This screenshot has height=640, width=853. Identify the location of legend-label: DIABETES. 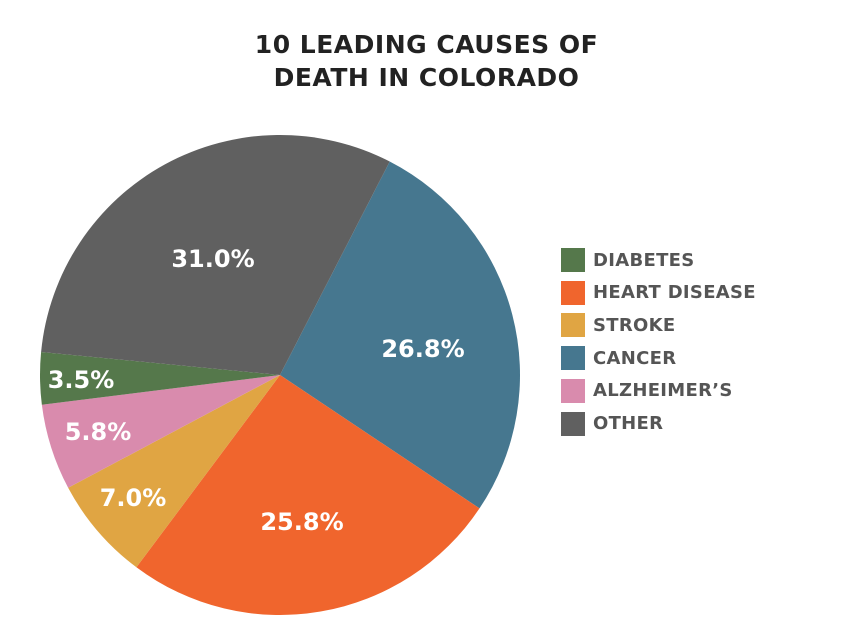
(644, 260).